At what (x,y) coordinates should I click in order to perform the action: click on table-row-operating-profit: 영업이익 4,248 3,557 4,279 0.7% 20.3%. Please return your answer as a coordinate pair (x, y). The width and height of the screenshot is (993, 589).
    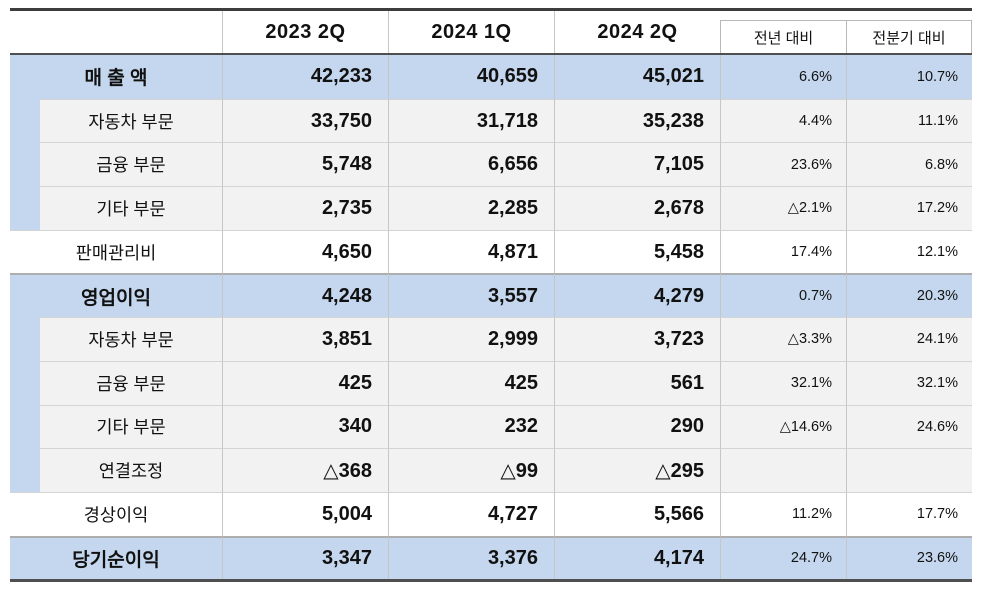
    Looking at the image, I should click on (491, 295).